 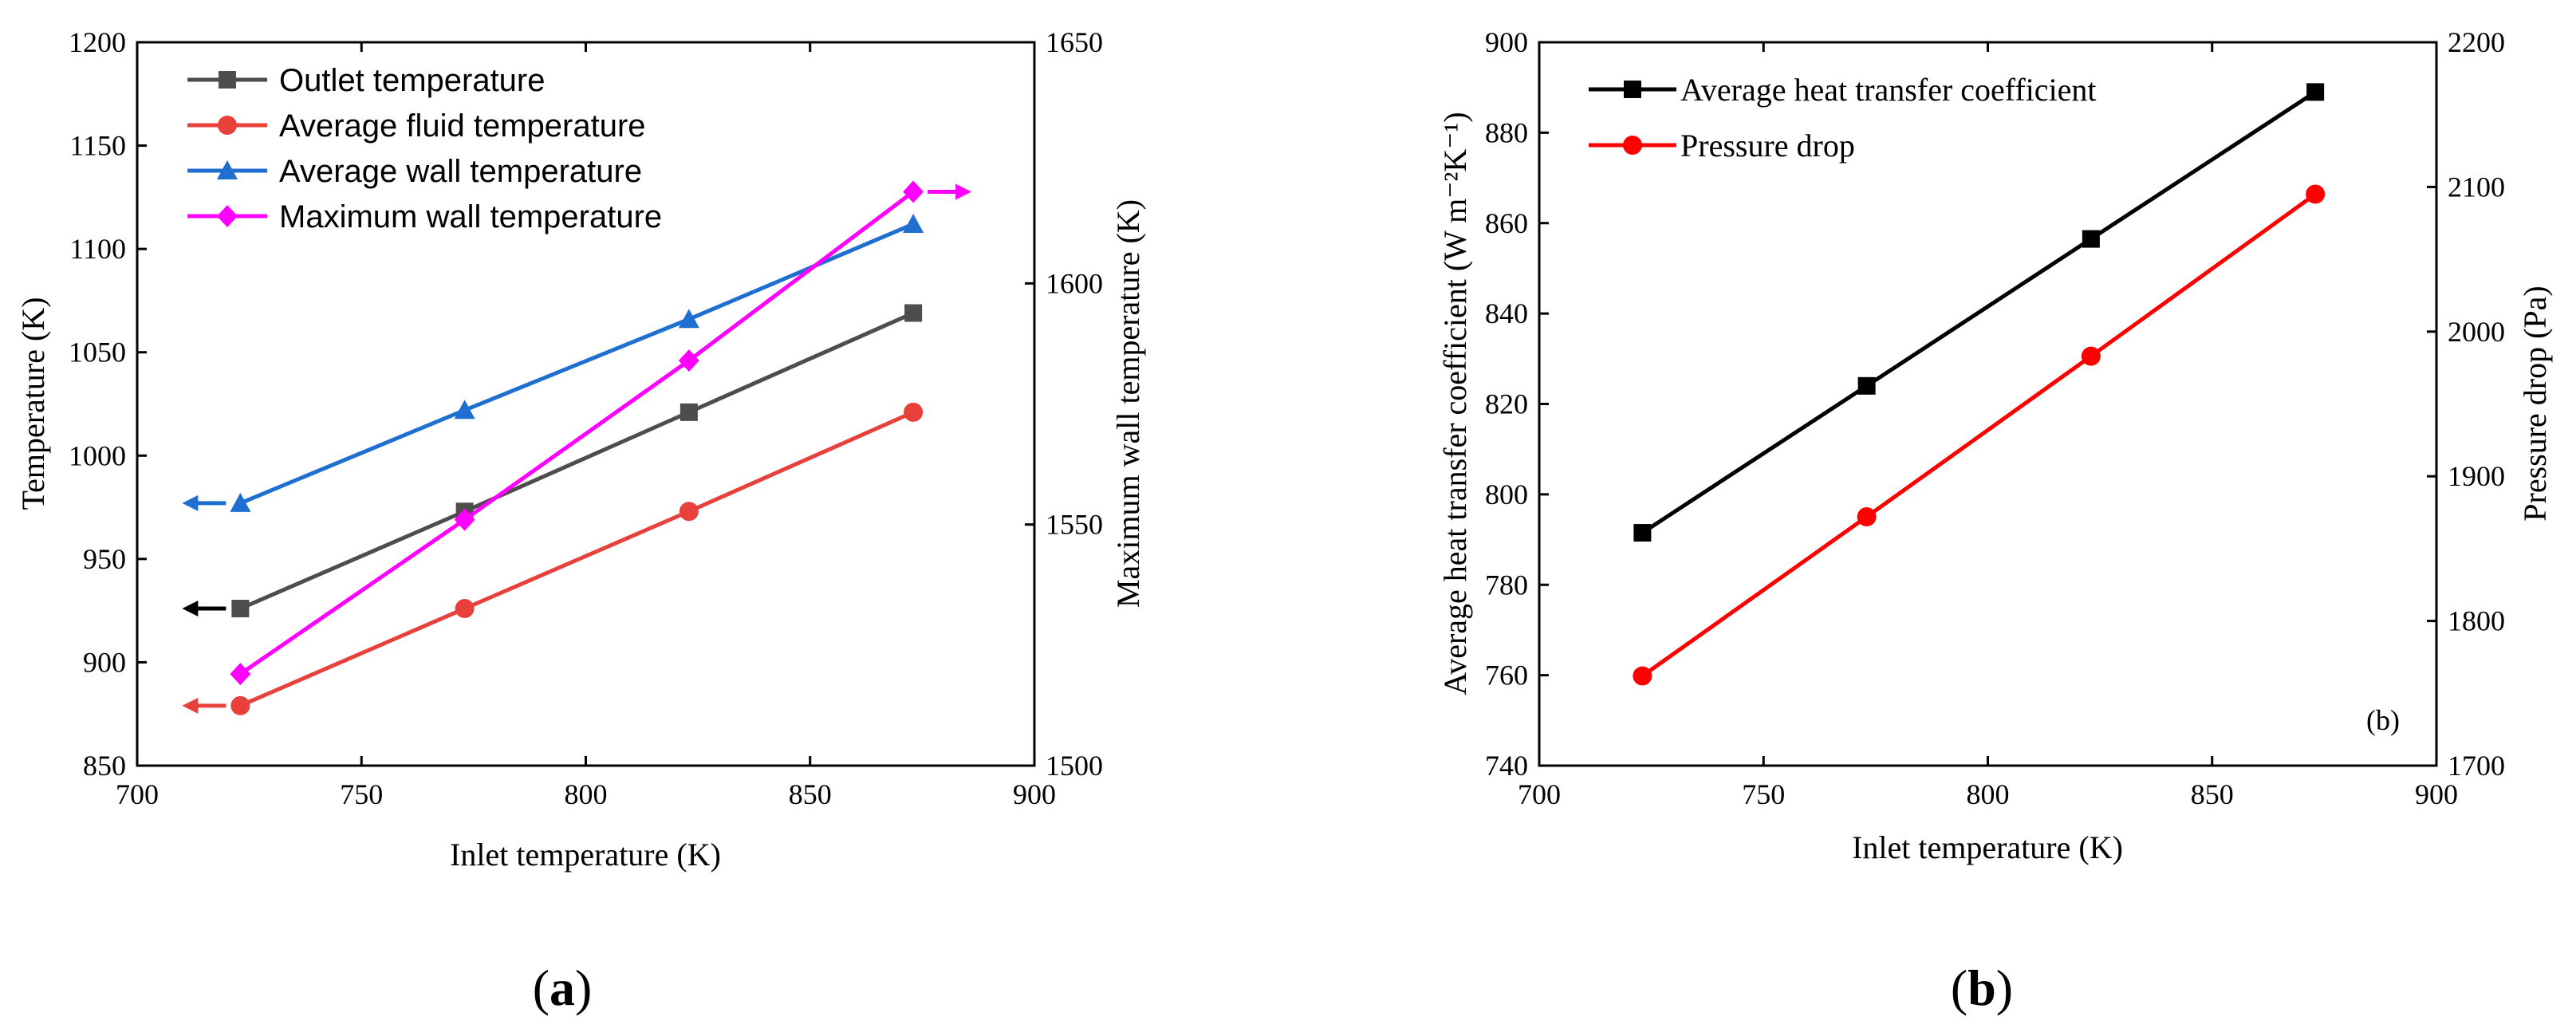 I want to click on y-tick-label-right: 2200, so click(x=2476, y=42).